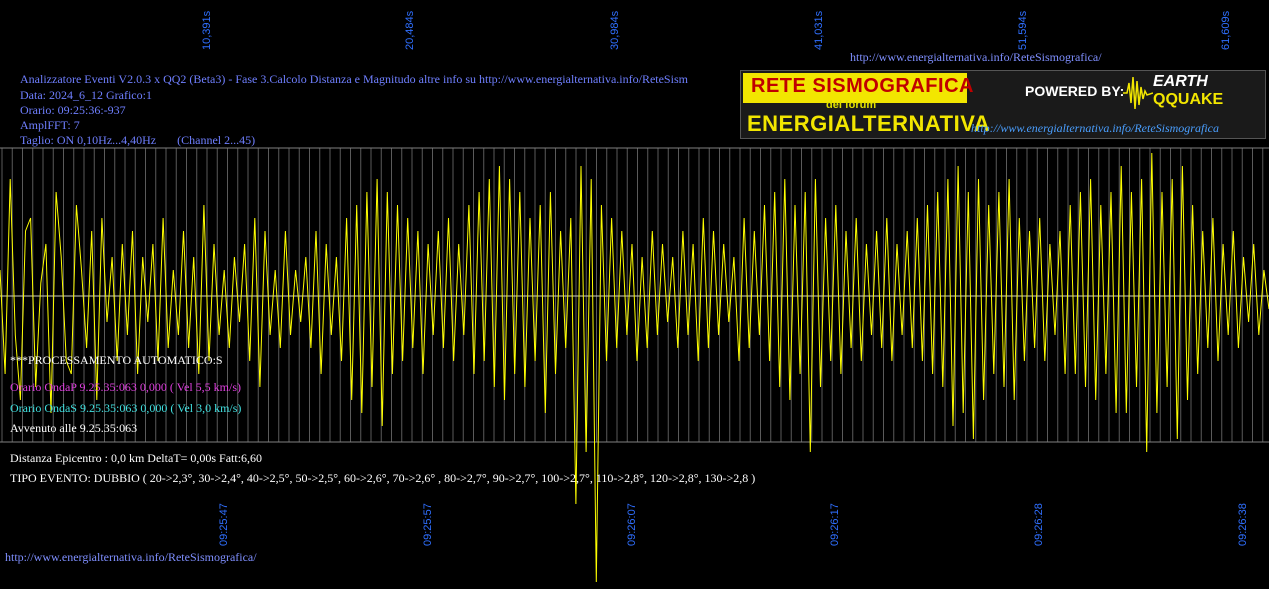 Image resolution: width=1269 pixels, height=589 pixels. Describe the element at coordinates (1039, 524) in the screenshot. I see `bottom-tick-5: 09:26:28` at that location.